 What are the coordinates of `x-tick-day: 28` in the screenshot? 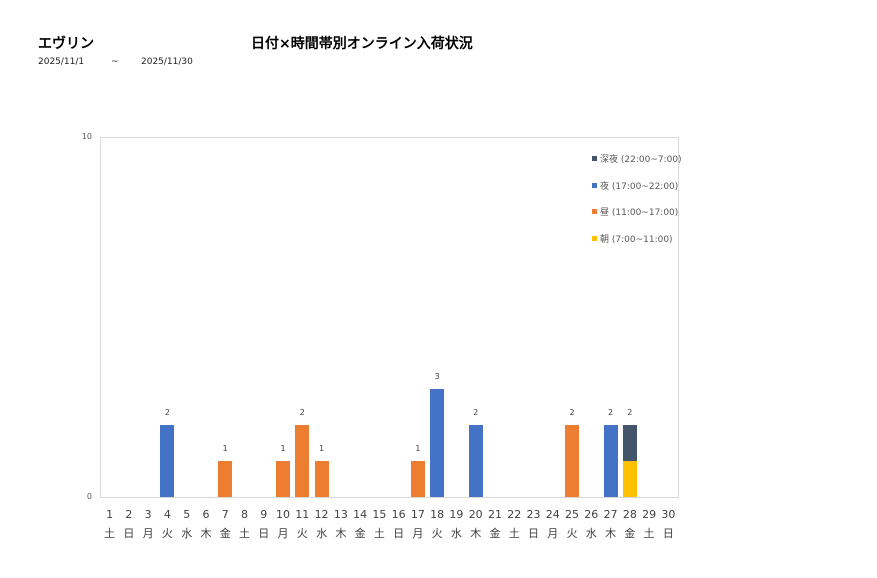 It's located at (629, 514).